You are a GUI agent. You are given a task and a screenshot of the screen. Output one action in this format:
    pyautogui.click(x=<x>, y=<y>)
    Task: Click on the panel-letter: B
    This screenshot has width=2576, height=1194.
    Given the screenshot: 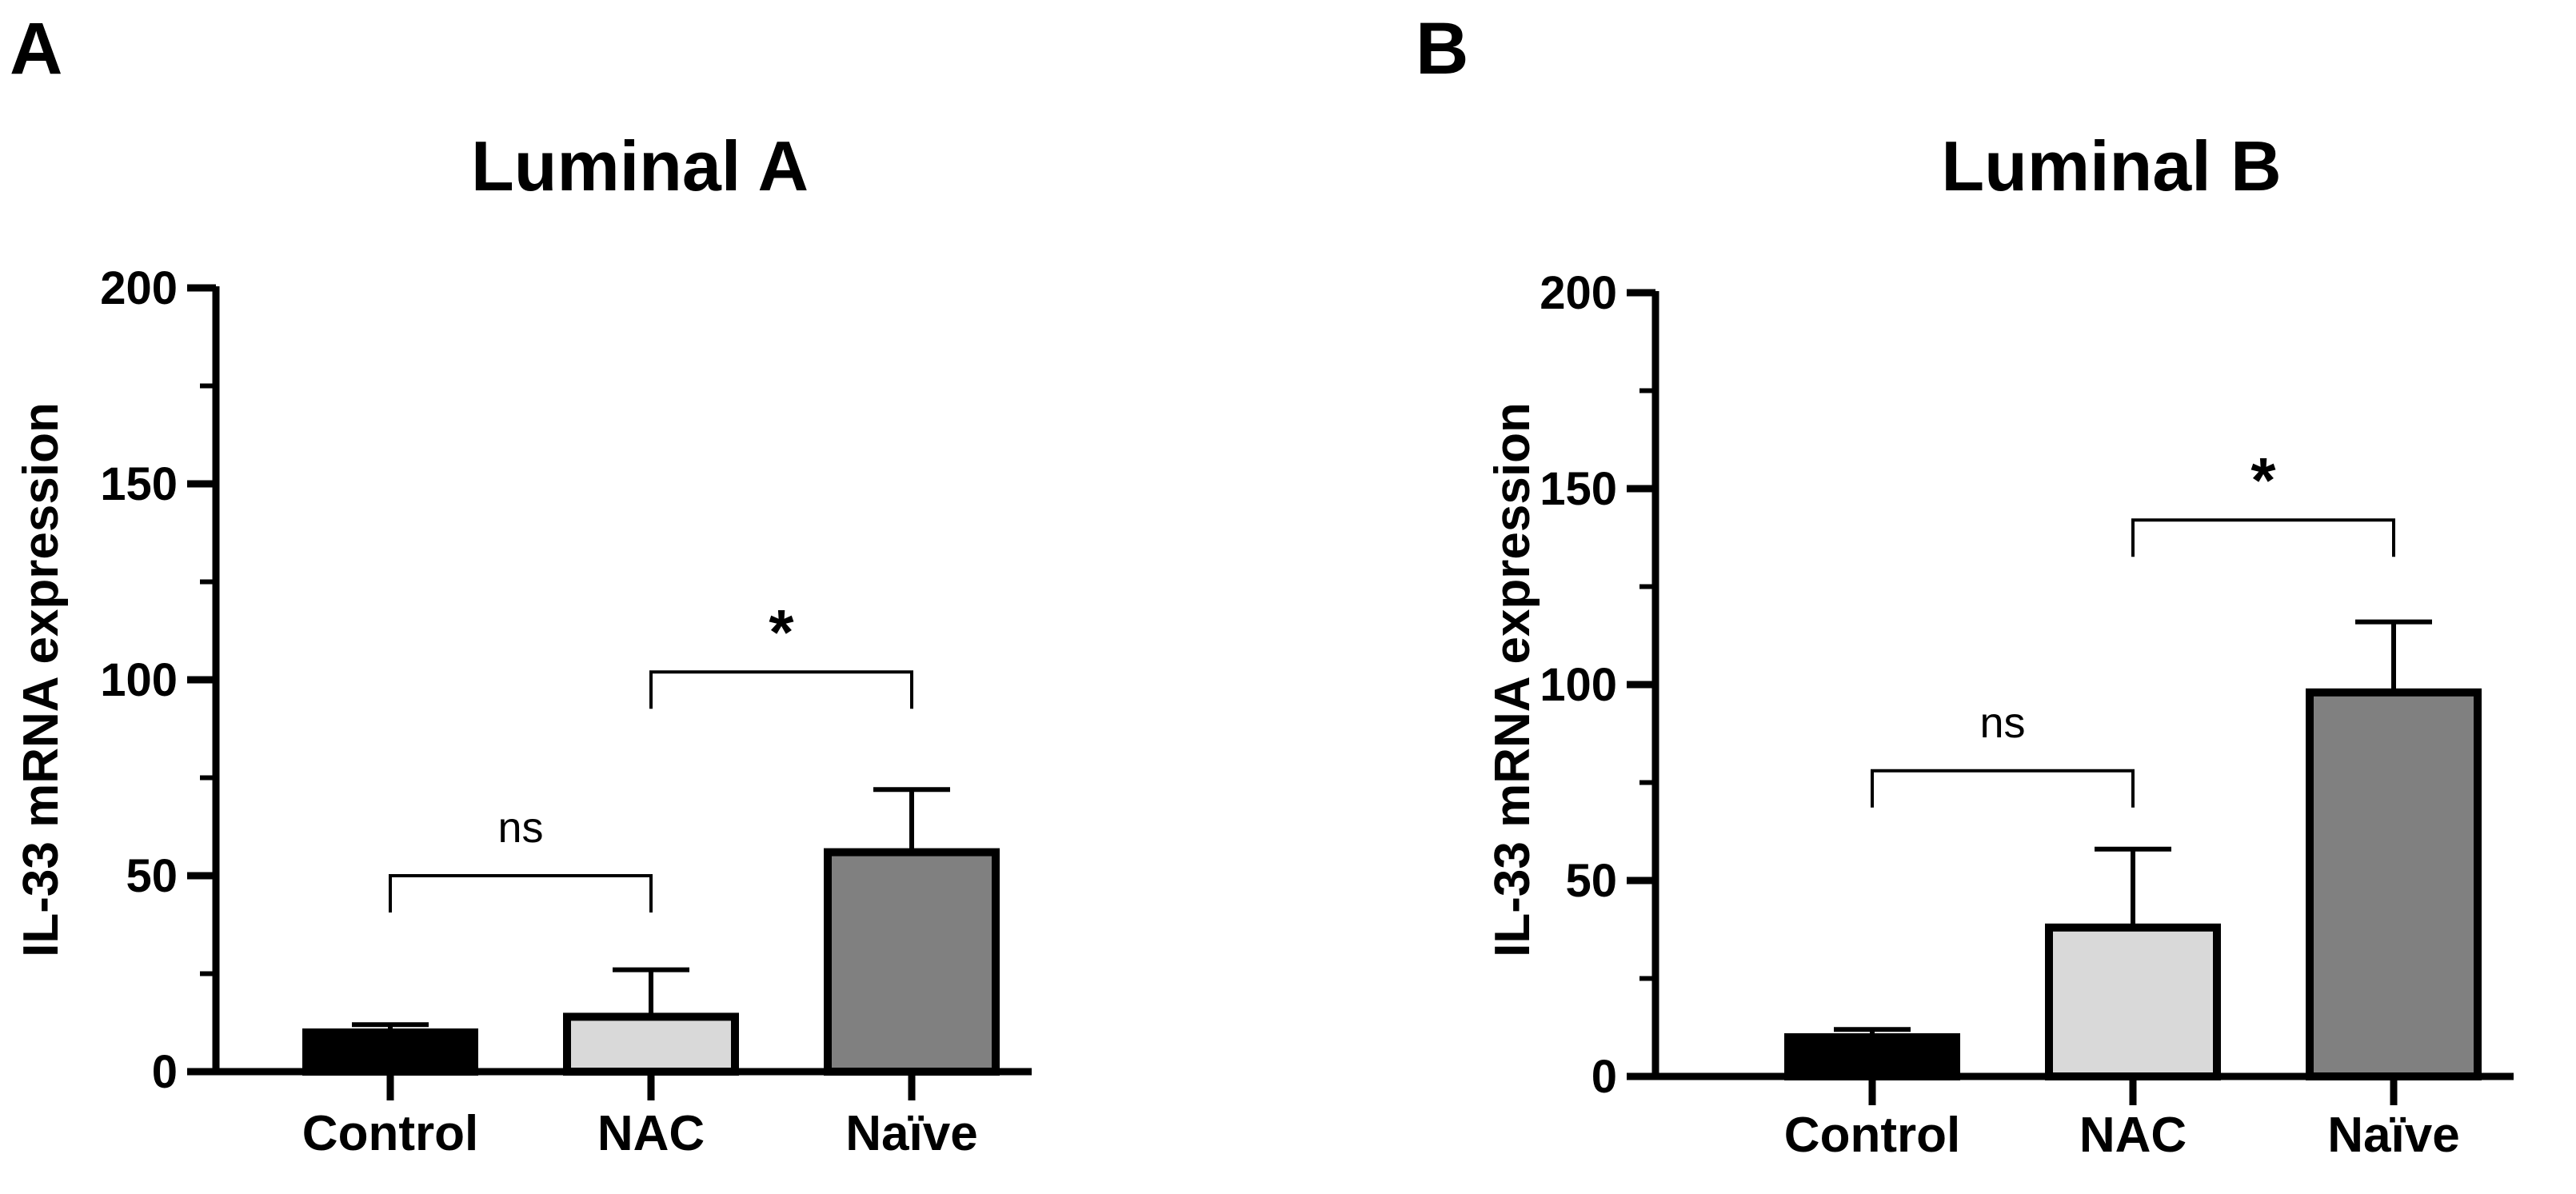 What is the action you would take?
    pyautogui.click(x=1442, y=49)
    